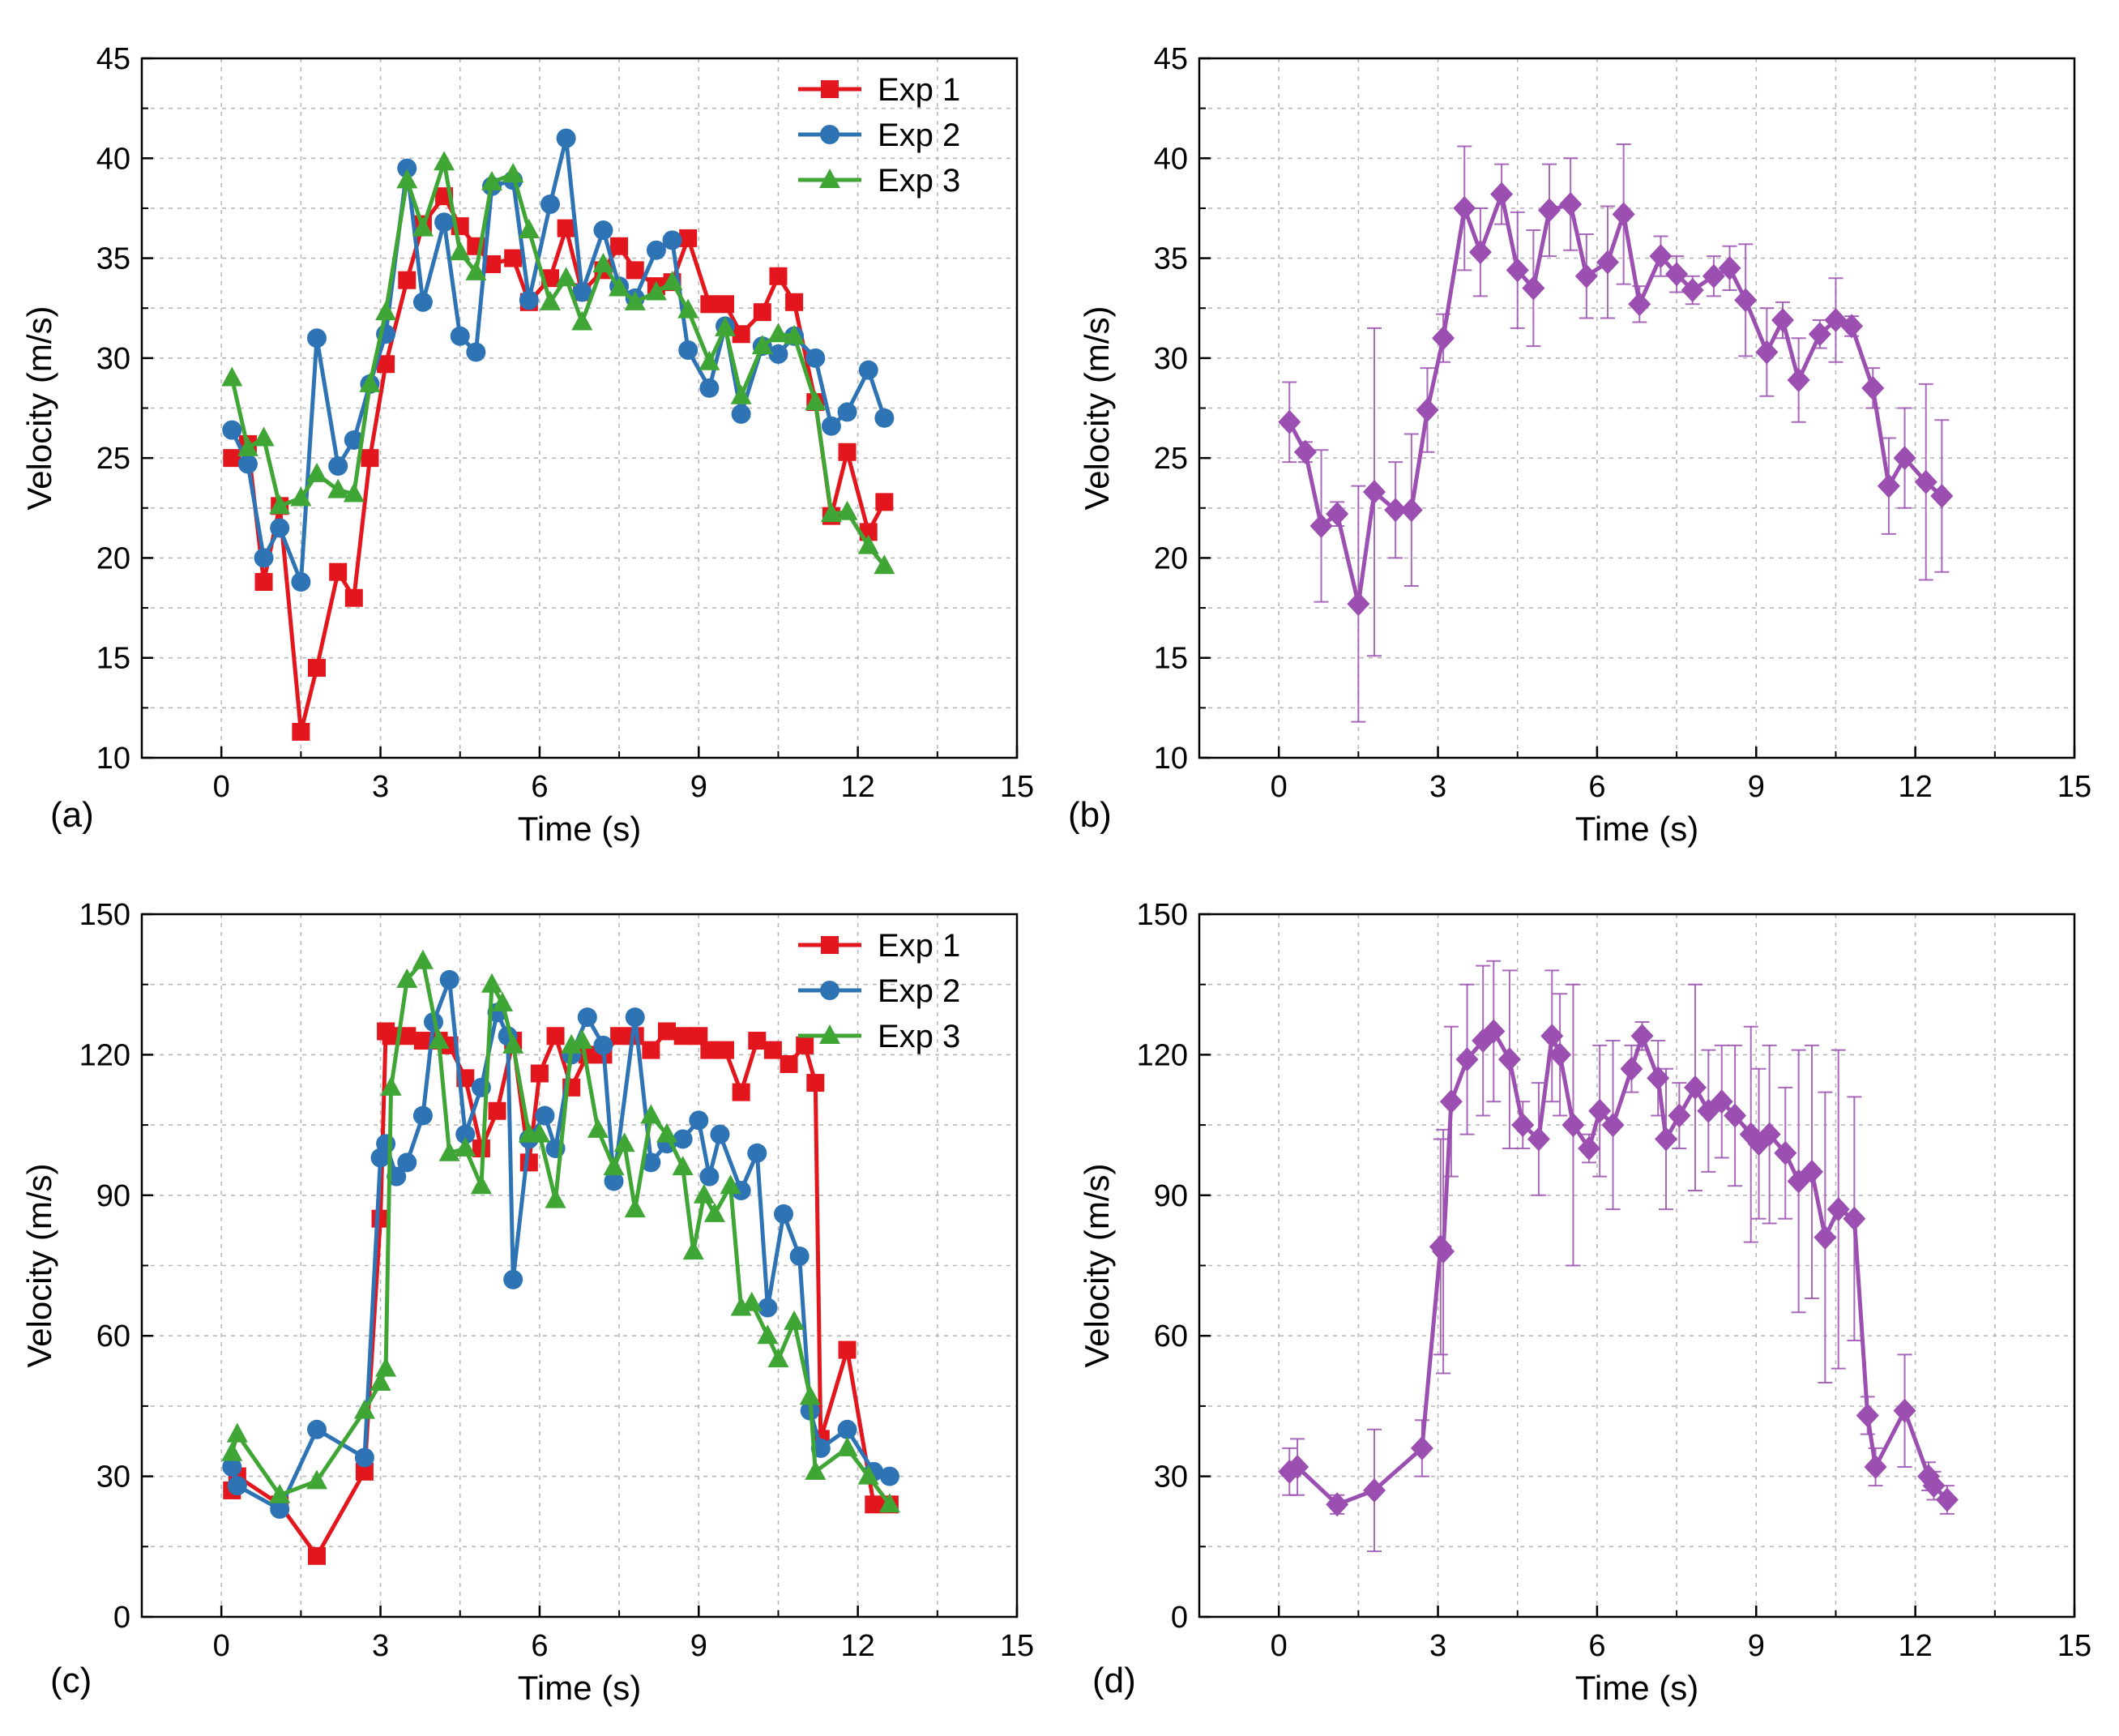 This screenshot has height=1736, width=2119. I want to click on y-tick-label: 15, so click(1171, 659).